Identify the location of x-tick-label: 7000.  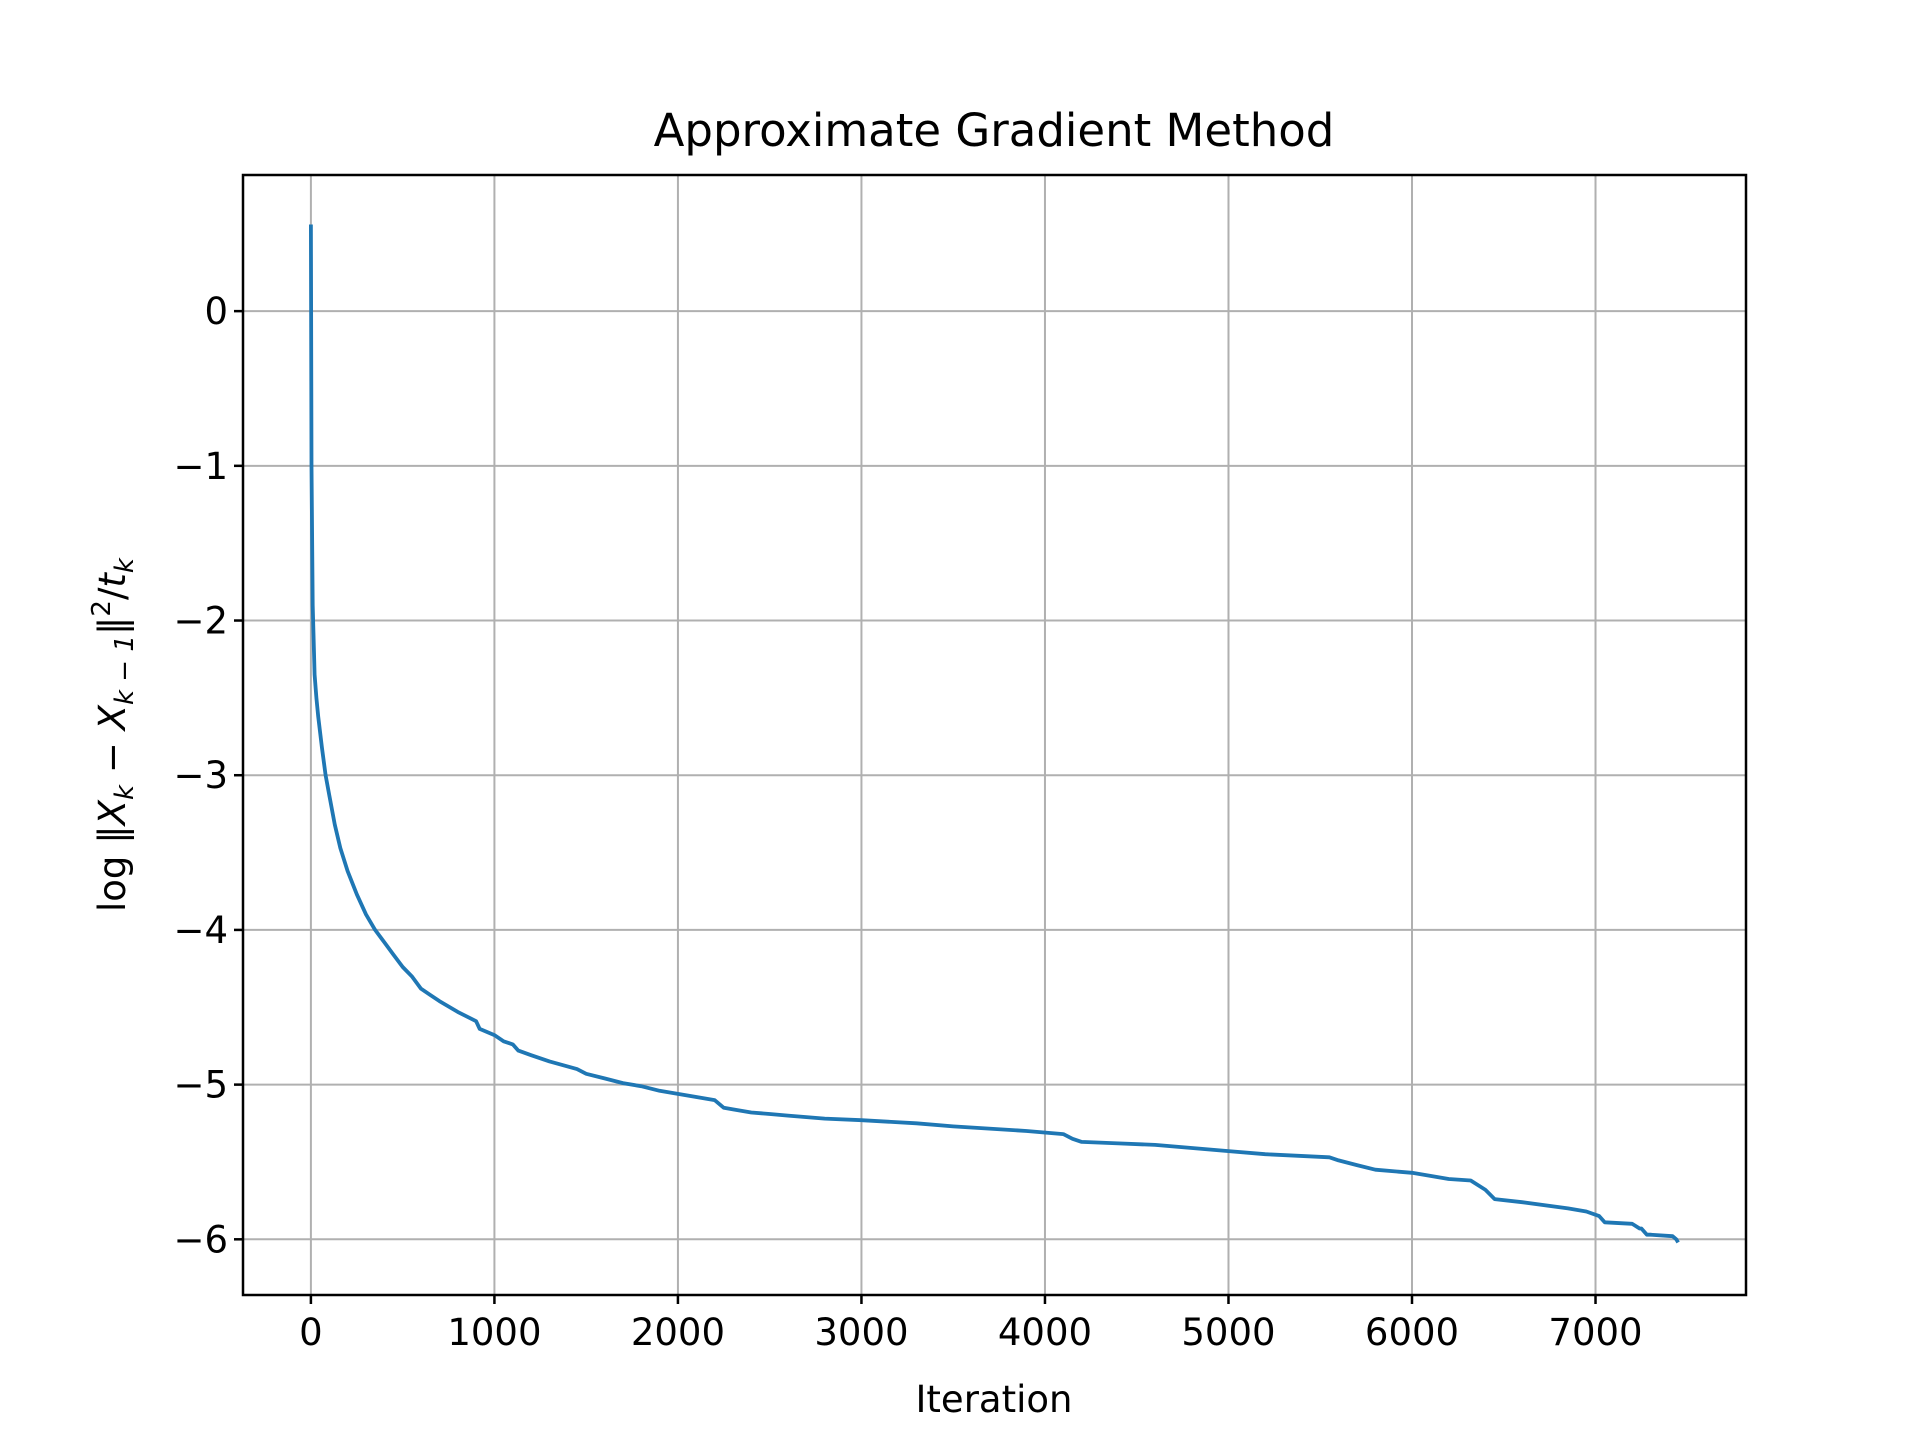
(1595, 1332).